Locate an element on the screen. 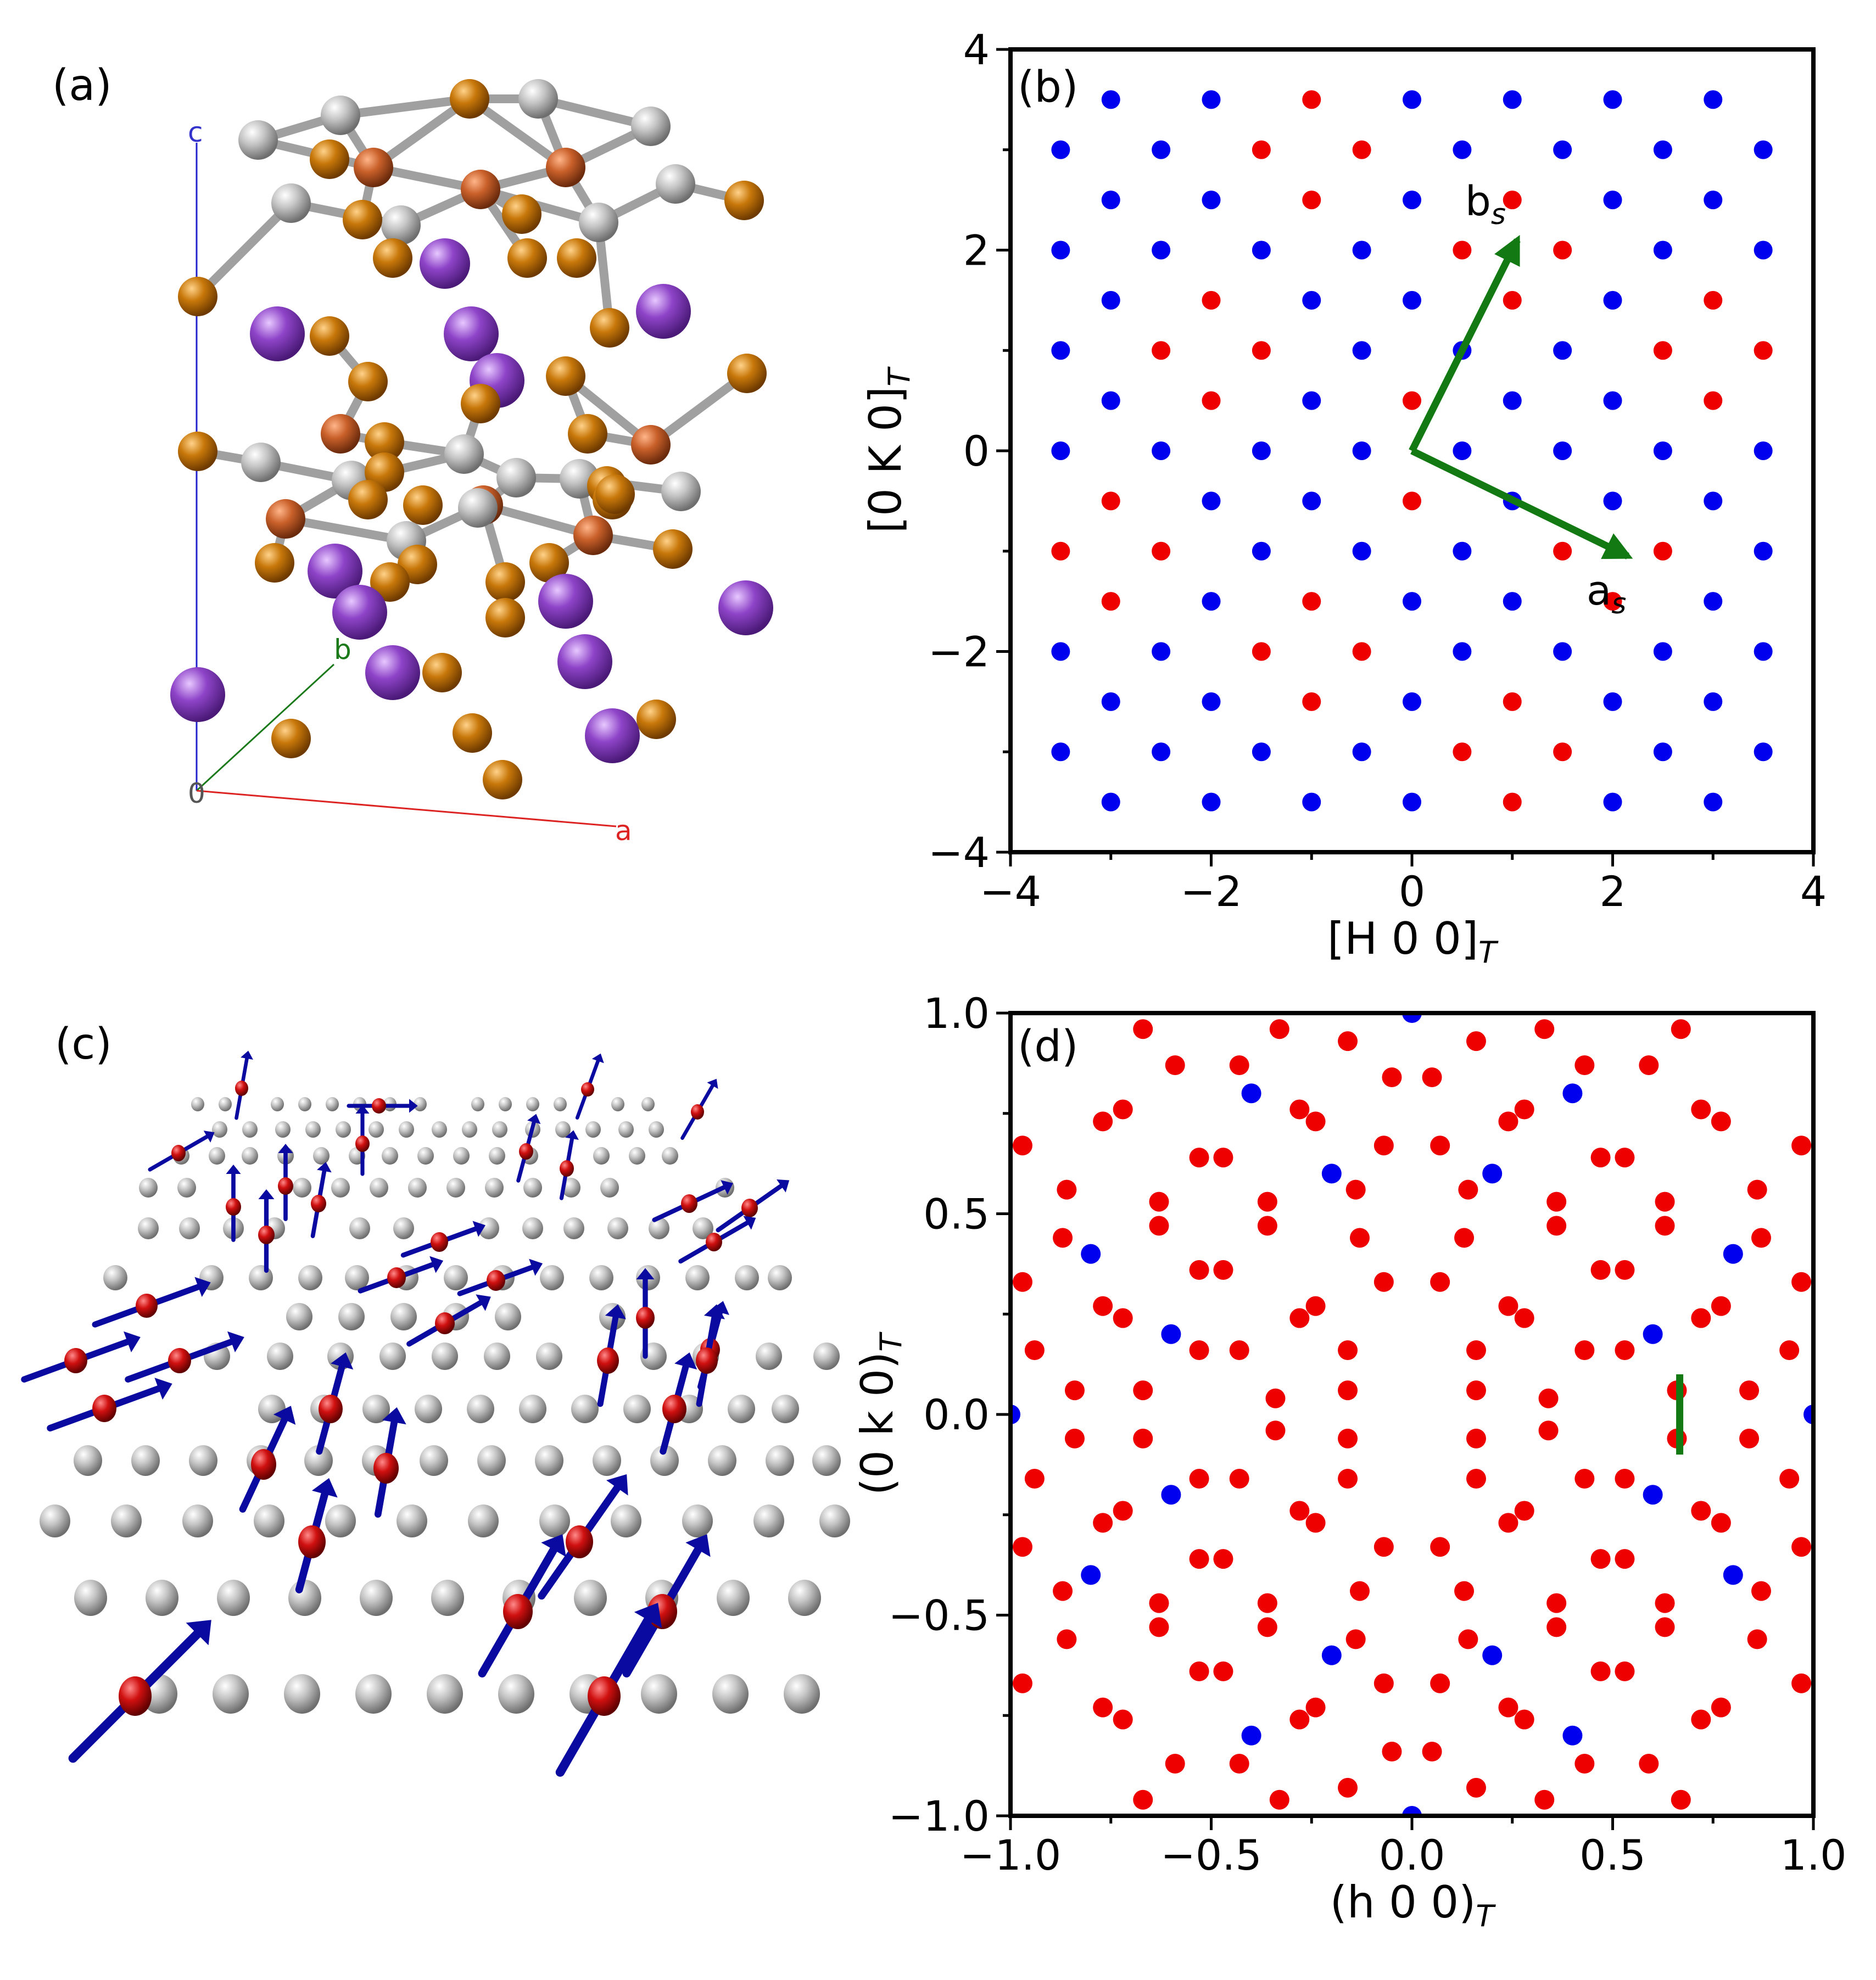  y-tick-label: 4 is located at coordinates (976, 49).